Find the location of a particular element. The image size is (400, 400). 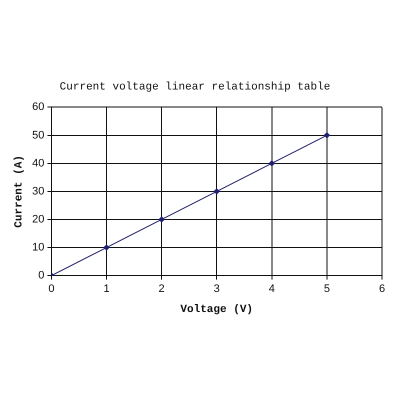

x-tick-label: 0 is located at coordinates (51, 289).